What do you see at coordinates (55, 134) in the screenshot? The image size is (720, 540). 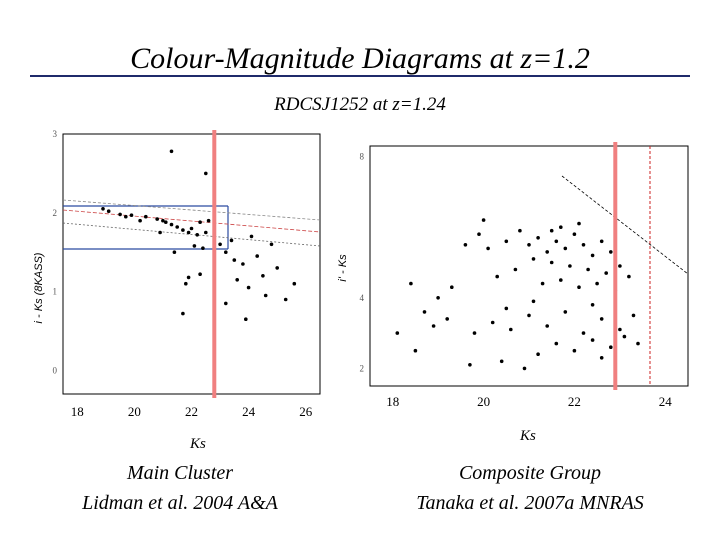 I see `y-tick-label: 3` at bounding box center [55, 134].